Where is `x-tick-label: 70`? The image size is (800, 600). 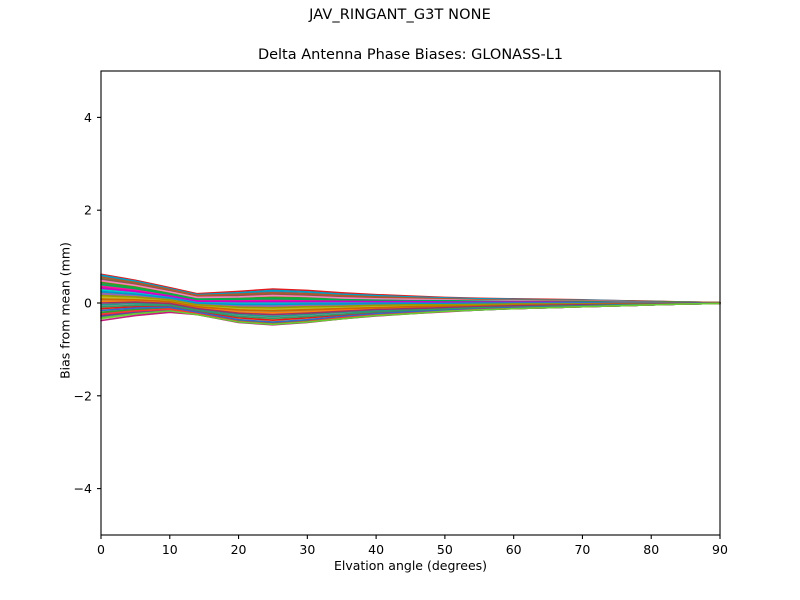
x-tick-label: 70 is located at coordinates (582, 549).